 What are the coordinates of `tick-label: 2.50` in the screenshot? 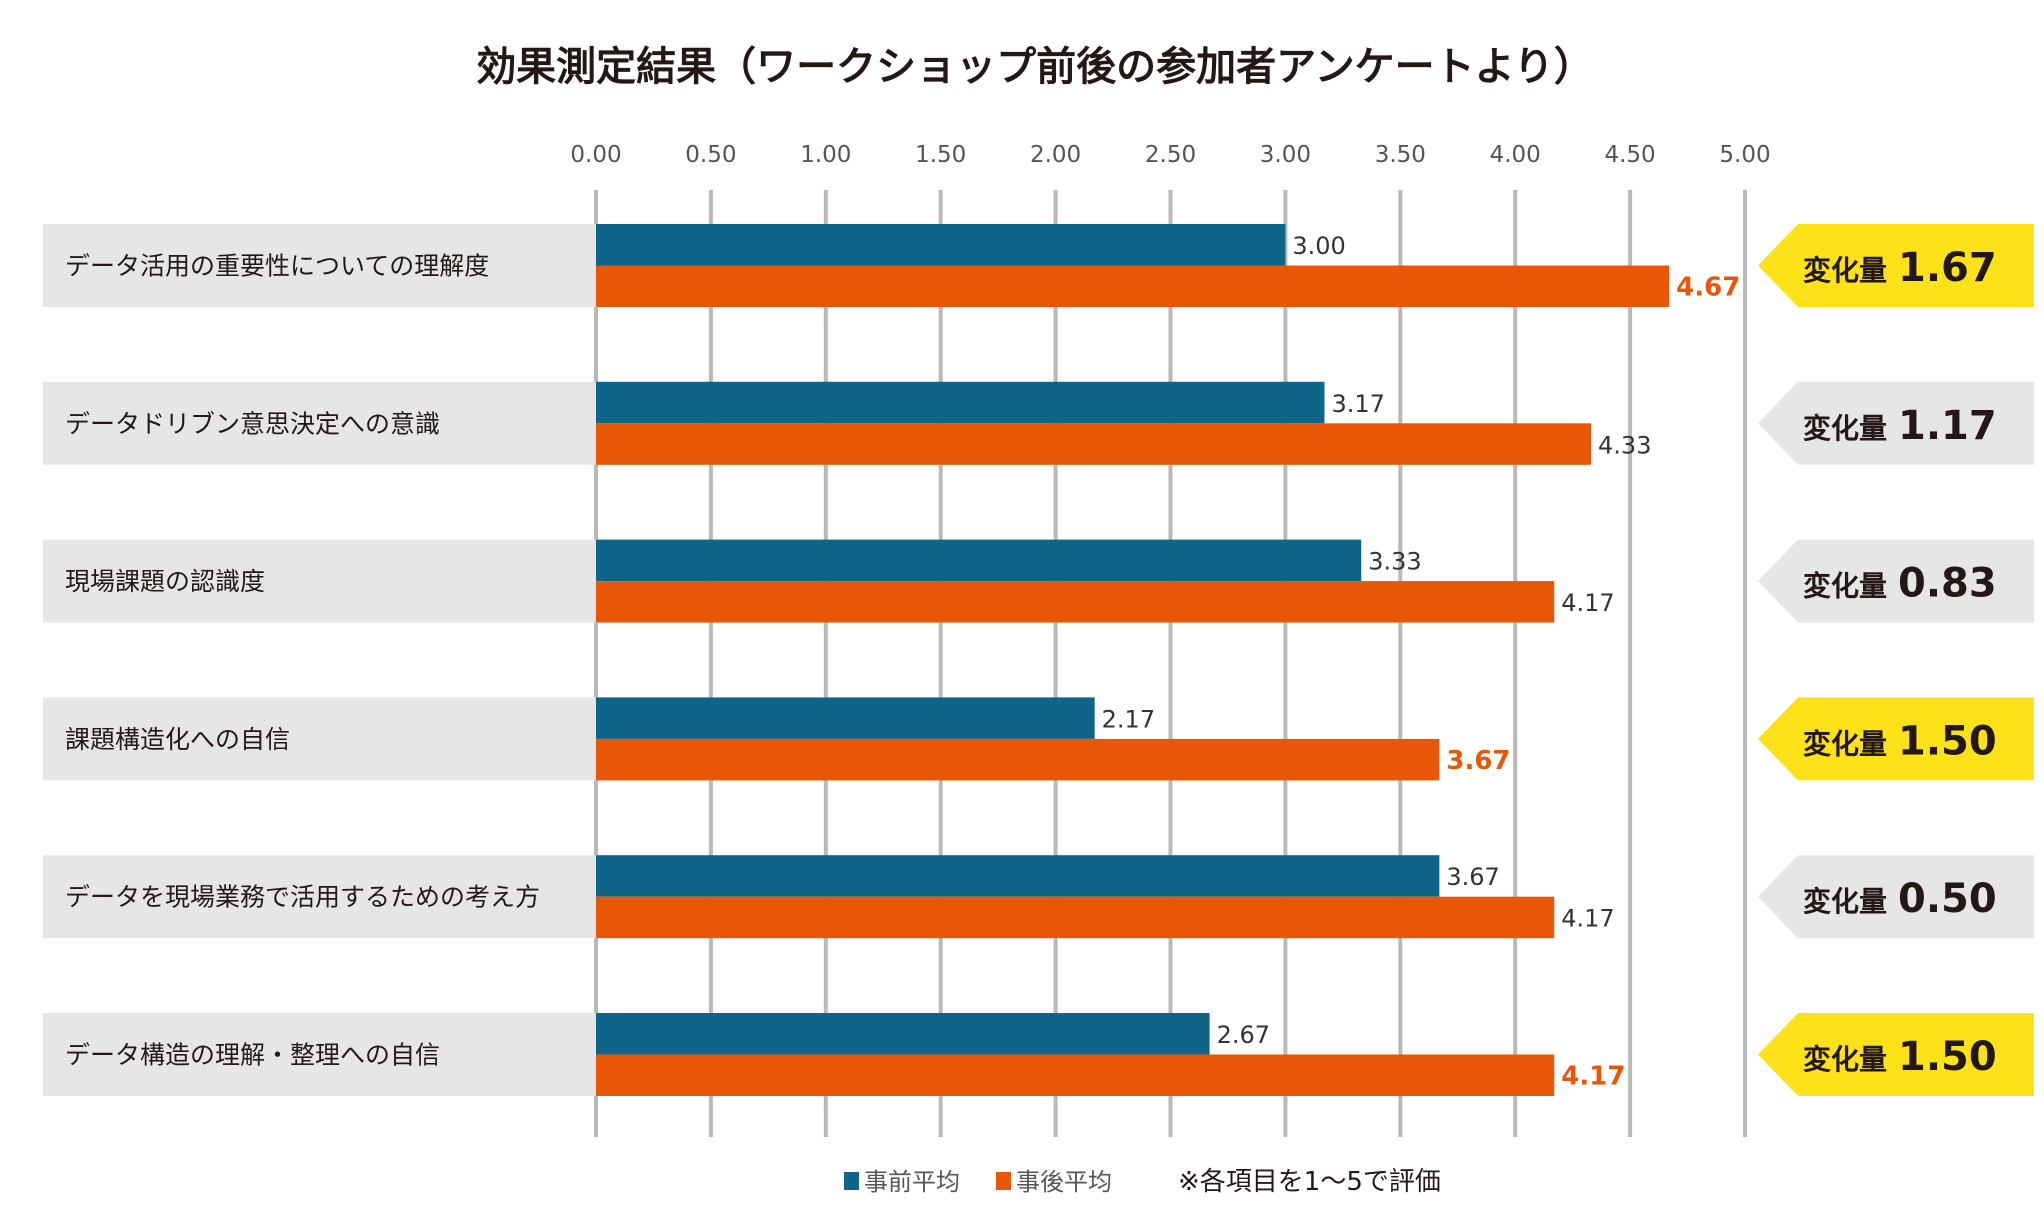 It's located at (1170, 155).